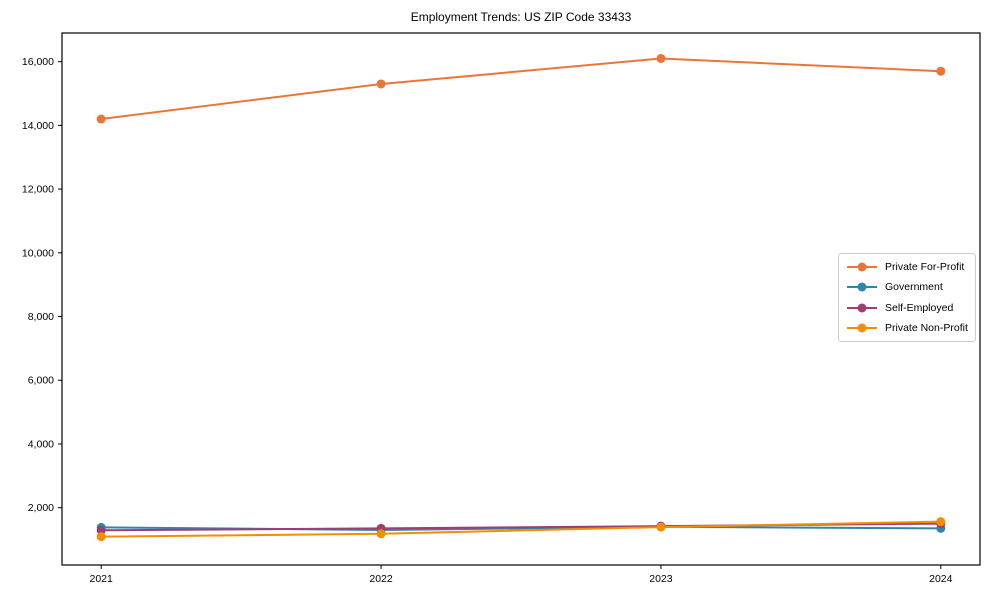 The image size is (1000, 600). Describe the element at coordinates (38, 190) in the screenshot. I see `y-tick-label: 12,000` at that location.